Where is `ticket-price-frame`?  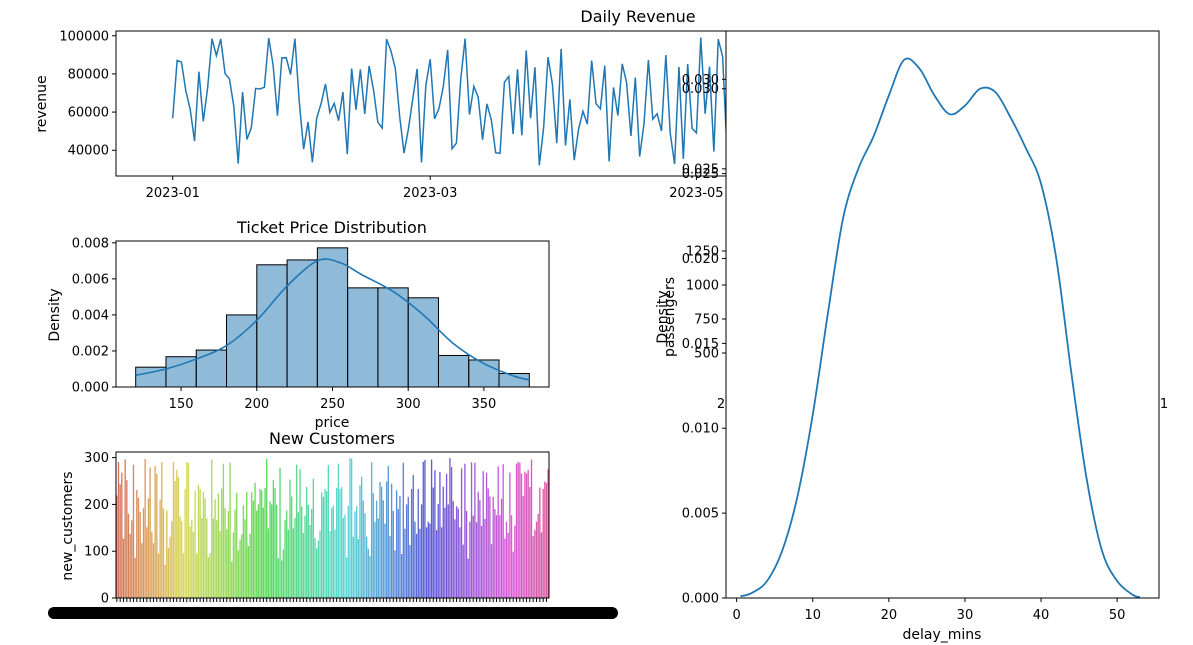 ticket-price-frame is located at coordinates (332, 314).